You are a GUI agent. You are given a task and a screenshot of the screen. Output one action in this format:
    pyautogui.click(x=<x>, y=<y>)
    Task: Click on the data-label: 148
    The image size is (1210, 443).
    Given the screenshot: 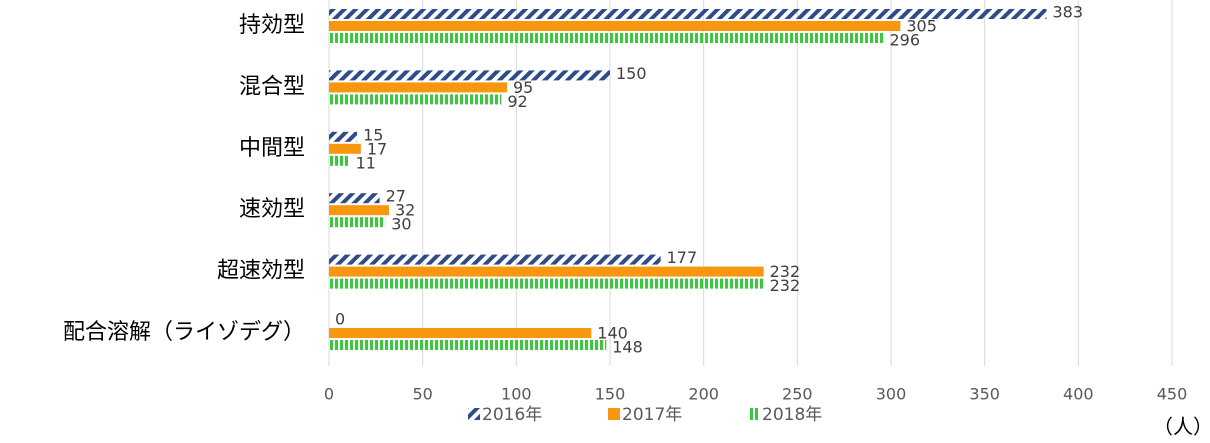 What is the action you would take?
    pyautogui.click(x=627, y=347)
    